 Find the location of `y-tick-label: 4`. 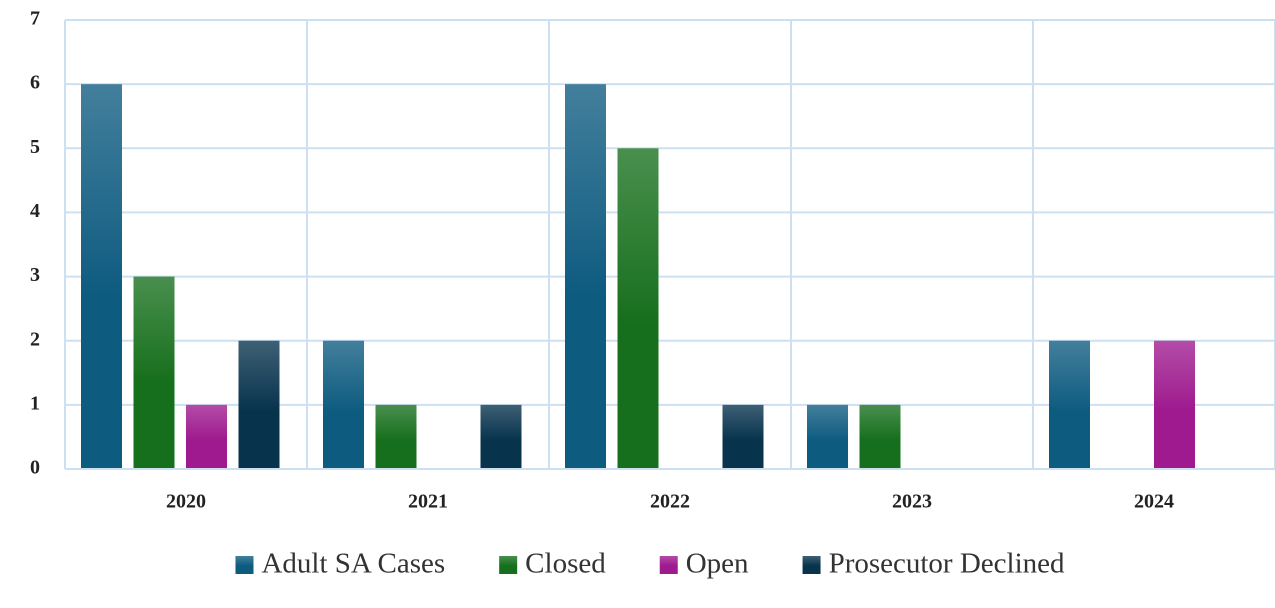

y-tick-label: 4 is located at coordinates (35, 211).